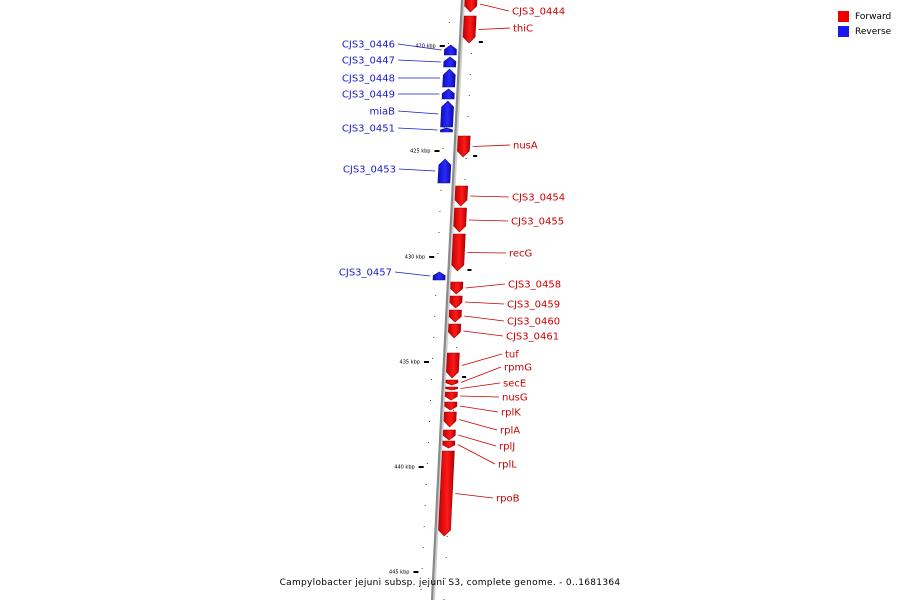 The width and height of the screenshot is (900, 604). I want to click on axis-line, so click(447, 302).